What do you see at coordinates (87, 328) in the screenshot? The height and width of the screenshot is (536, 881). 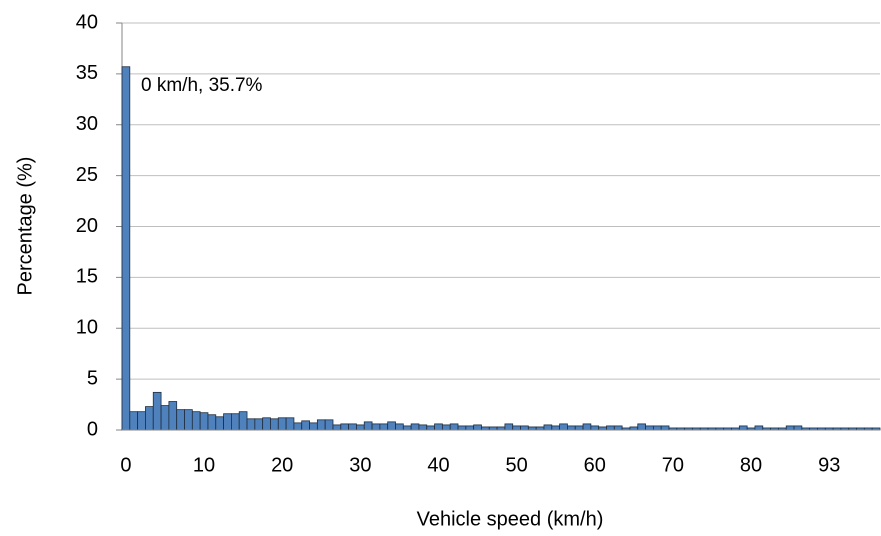 I see `y-tick-label: 10` at bounding box center [87, 328].